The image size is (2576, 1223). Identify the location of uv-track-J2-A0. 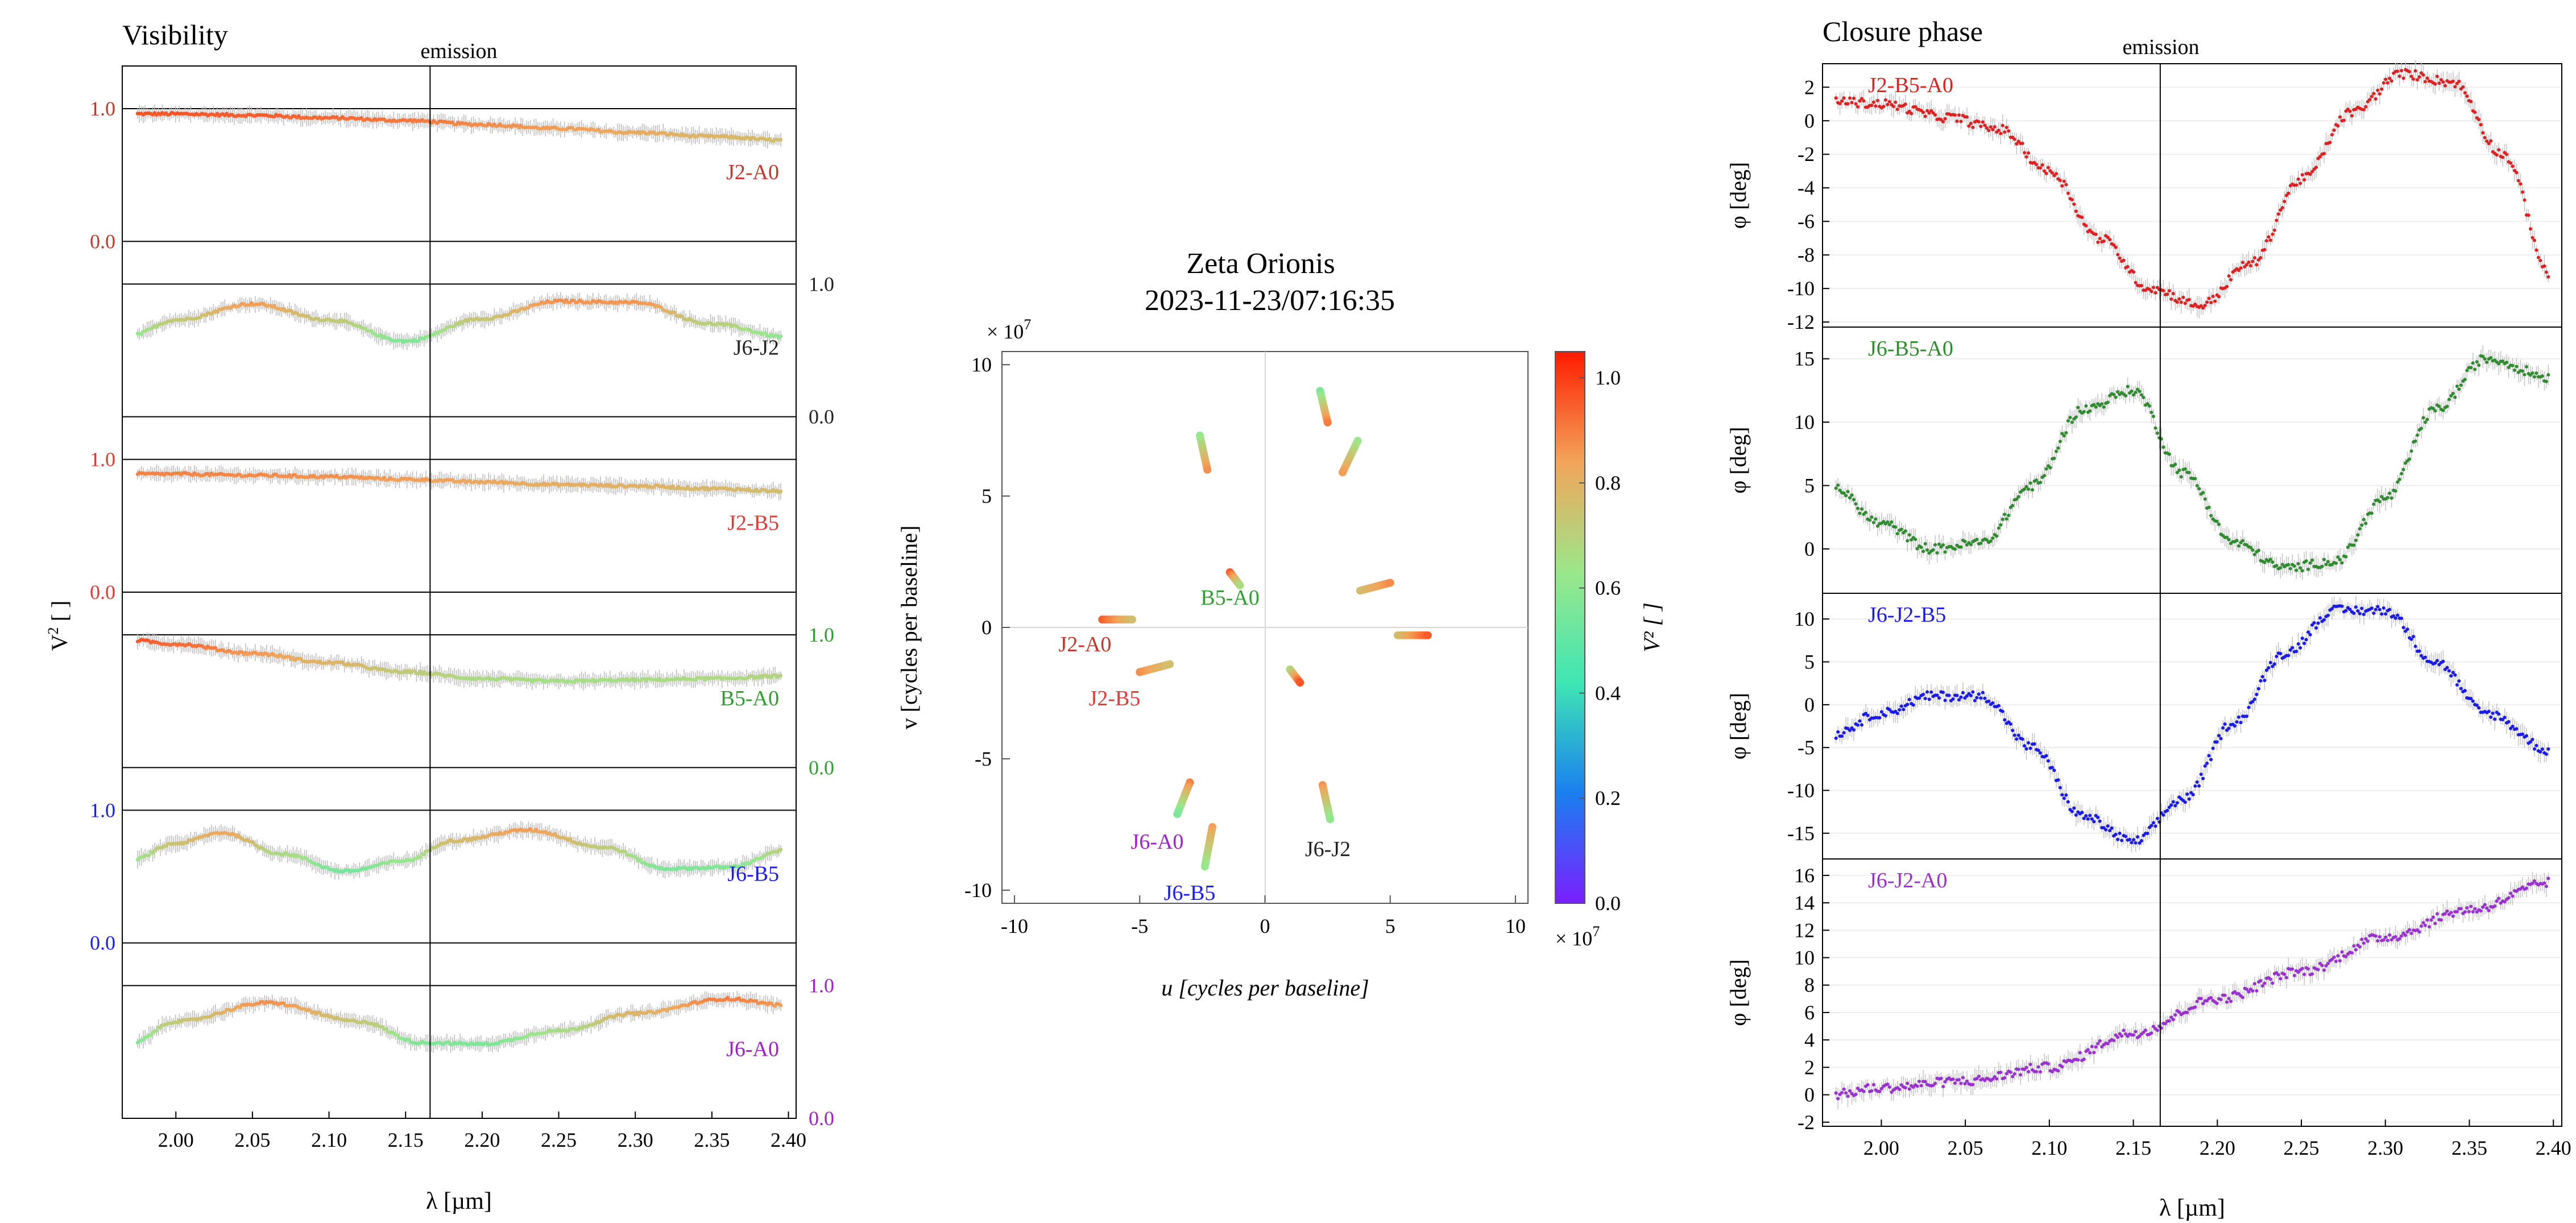
(1412, 635).